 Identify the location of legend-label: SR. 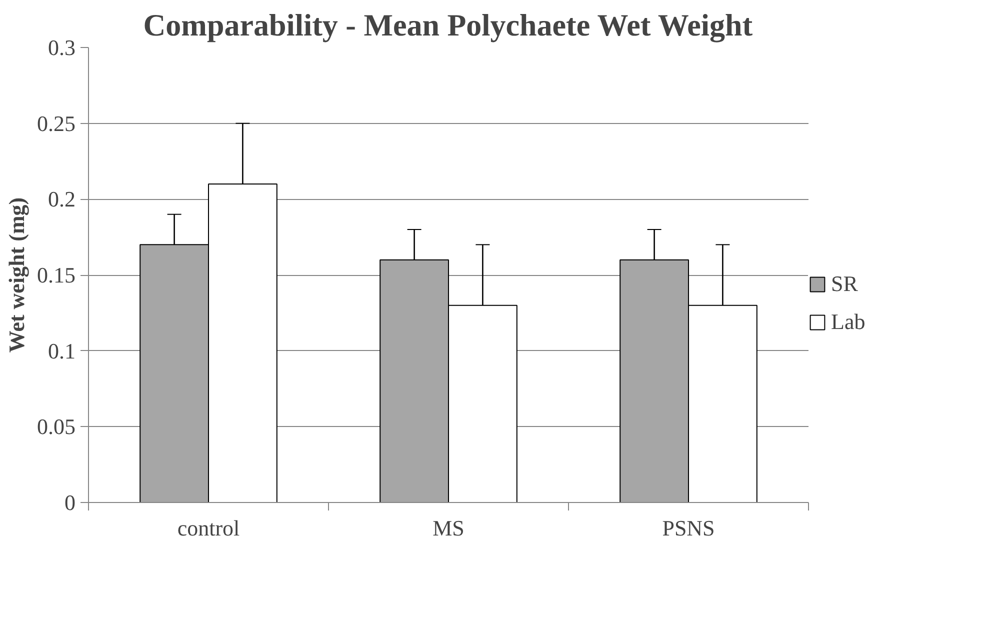
(844, 284).